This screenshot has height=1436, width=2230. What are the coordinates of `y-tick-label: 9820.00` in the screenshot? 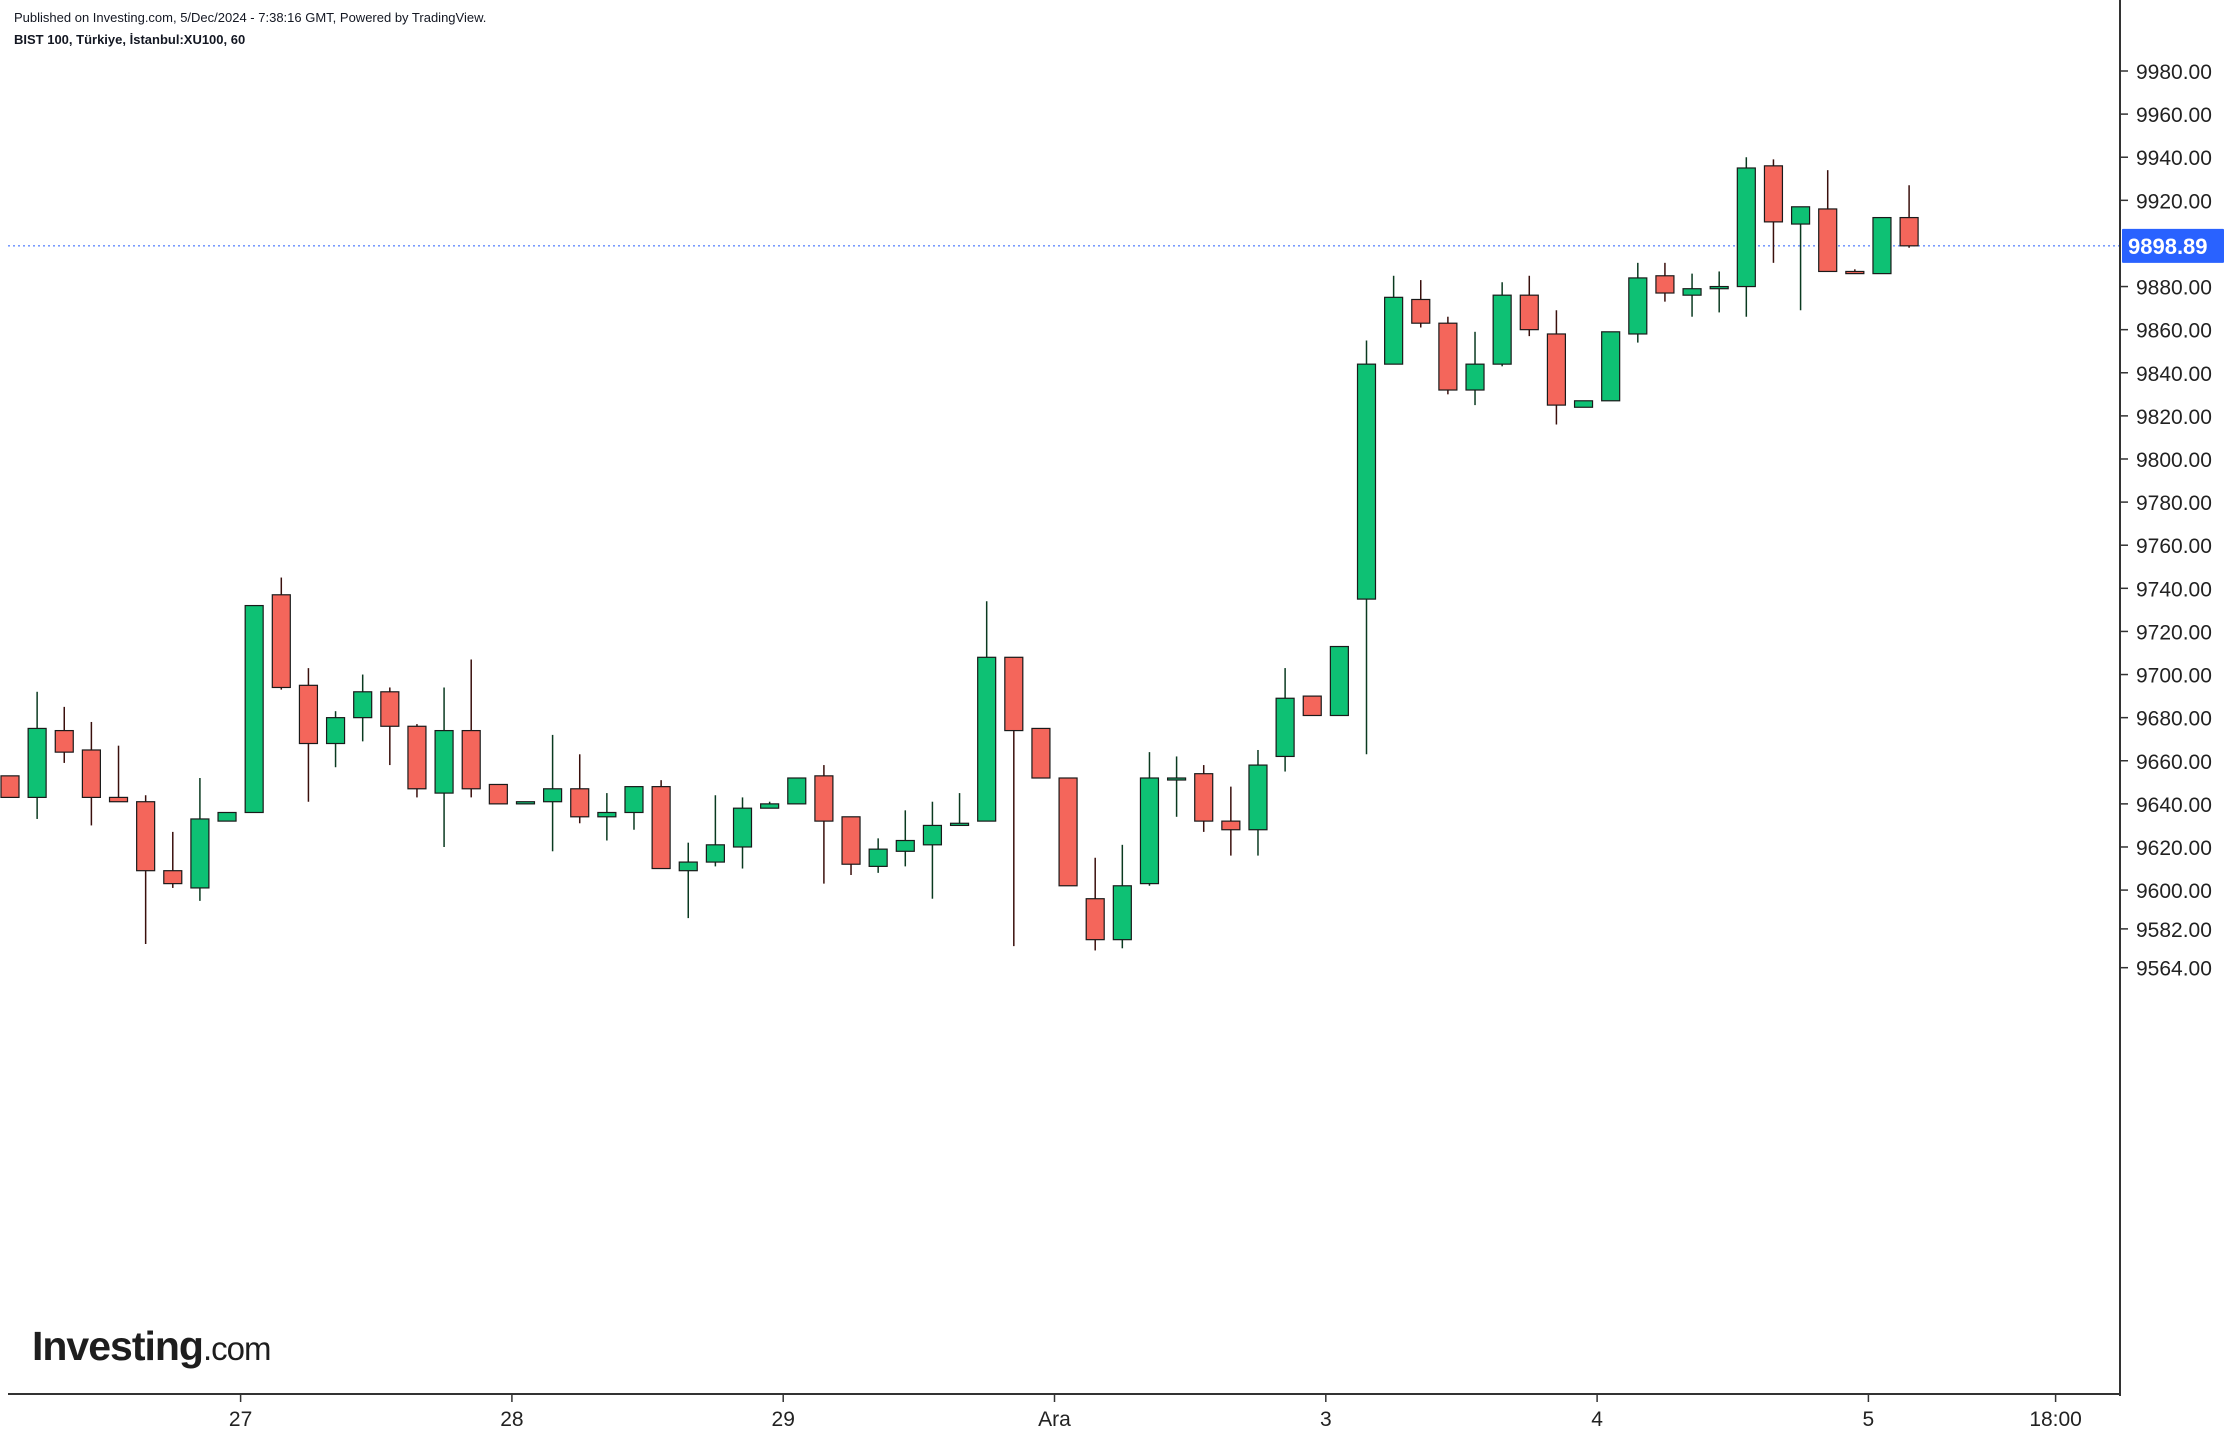 It's located at (2174, 417).